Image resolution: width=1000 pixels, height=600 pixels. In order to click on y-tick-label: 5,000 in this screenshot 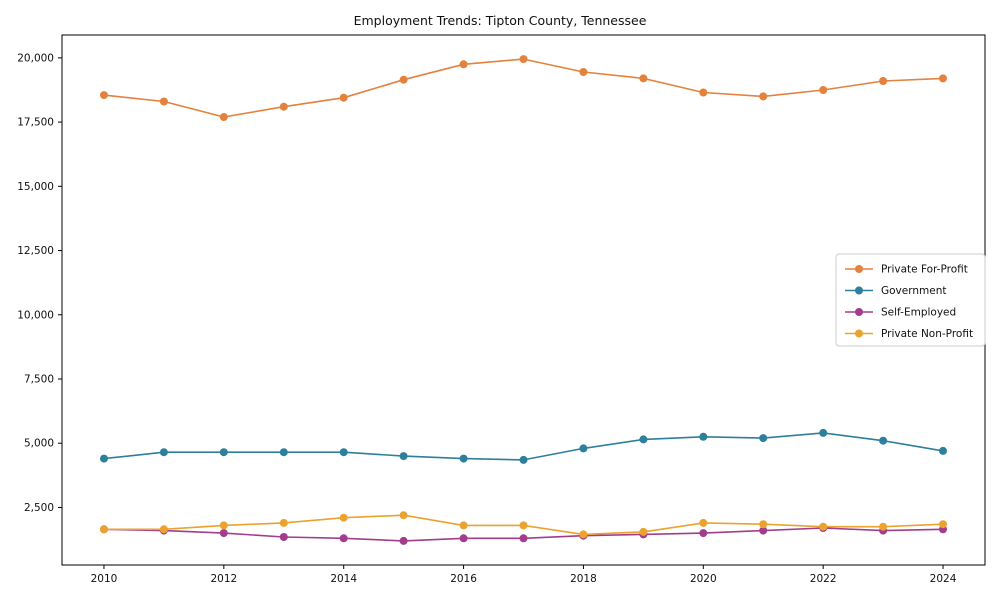, I will do `click(39, 444)`.